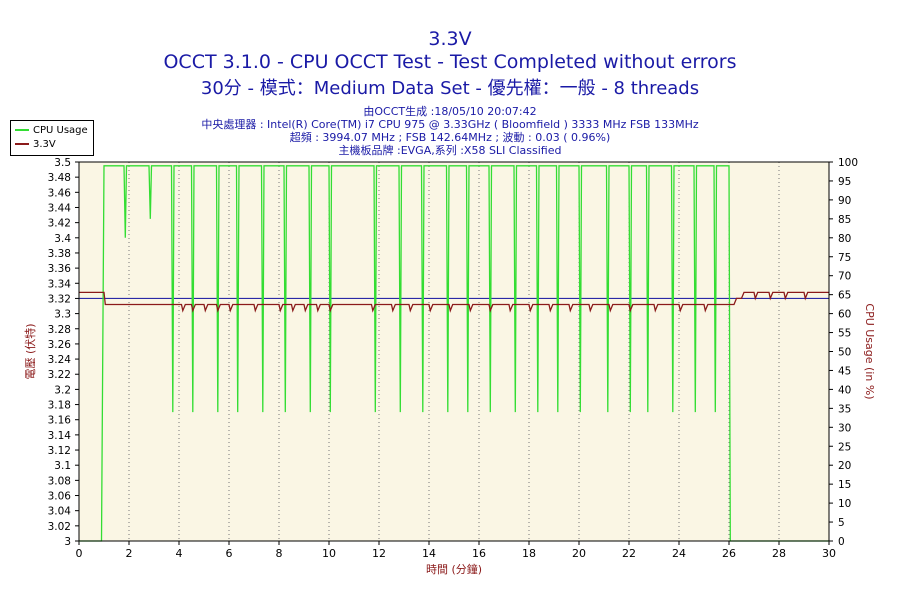  I want to click on y-left-tick-label: 3.04, so click(60, 512).